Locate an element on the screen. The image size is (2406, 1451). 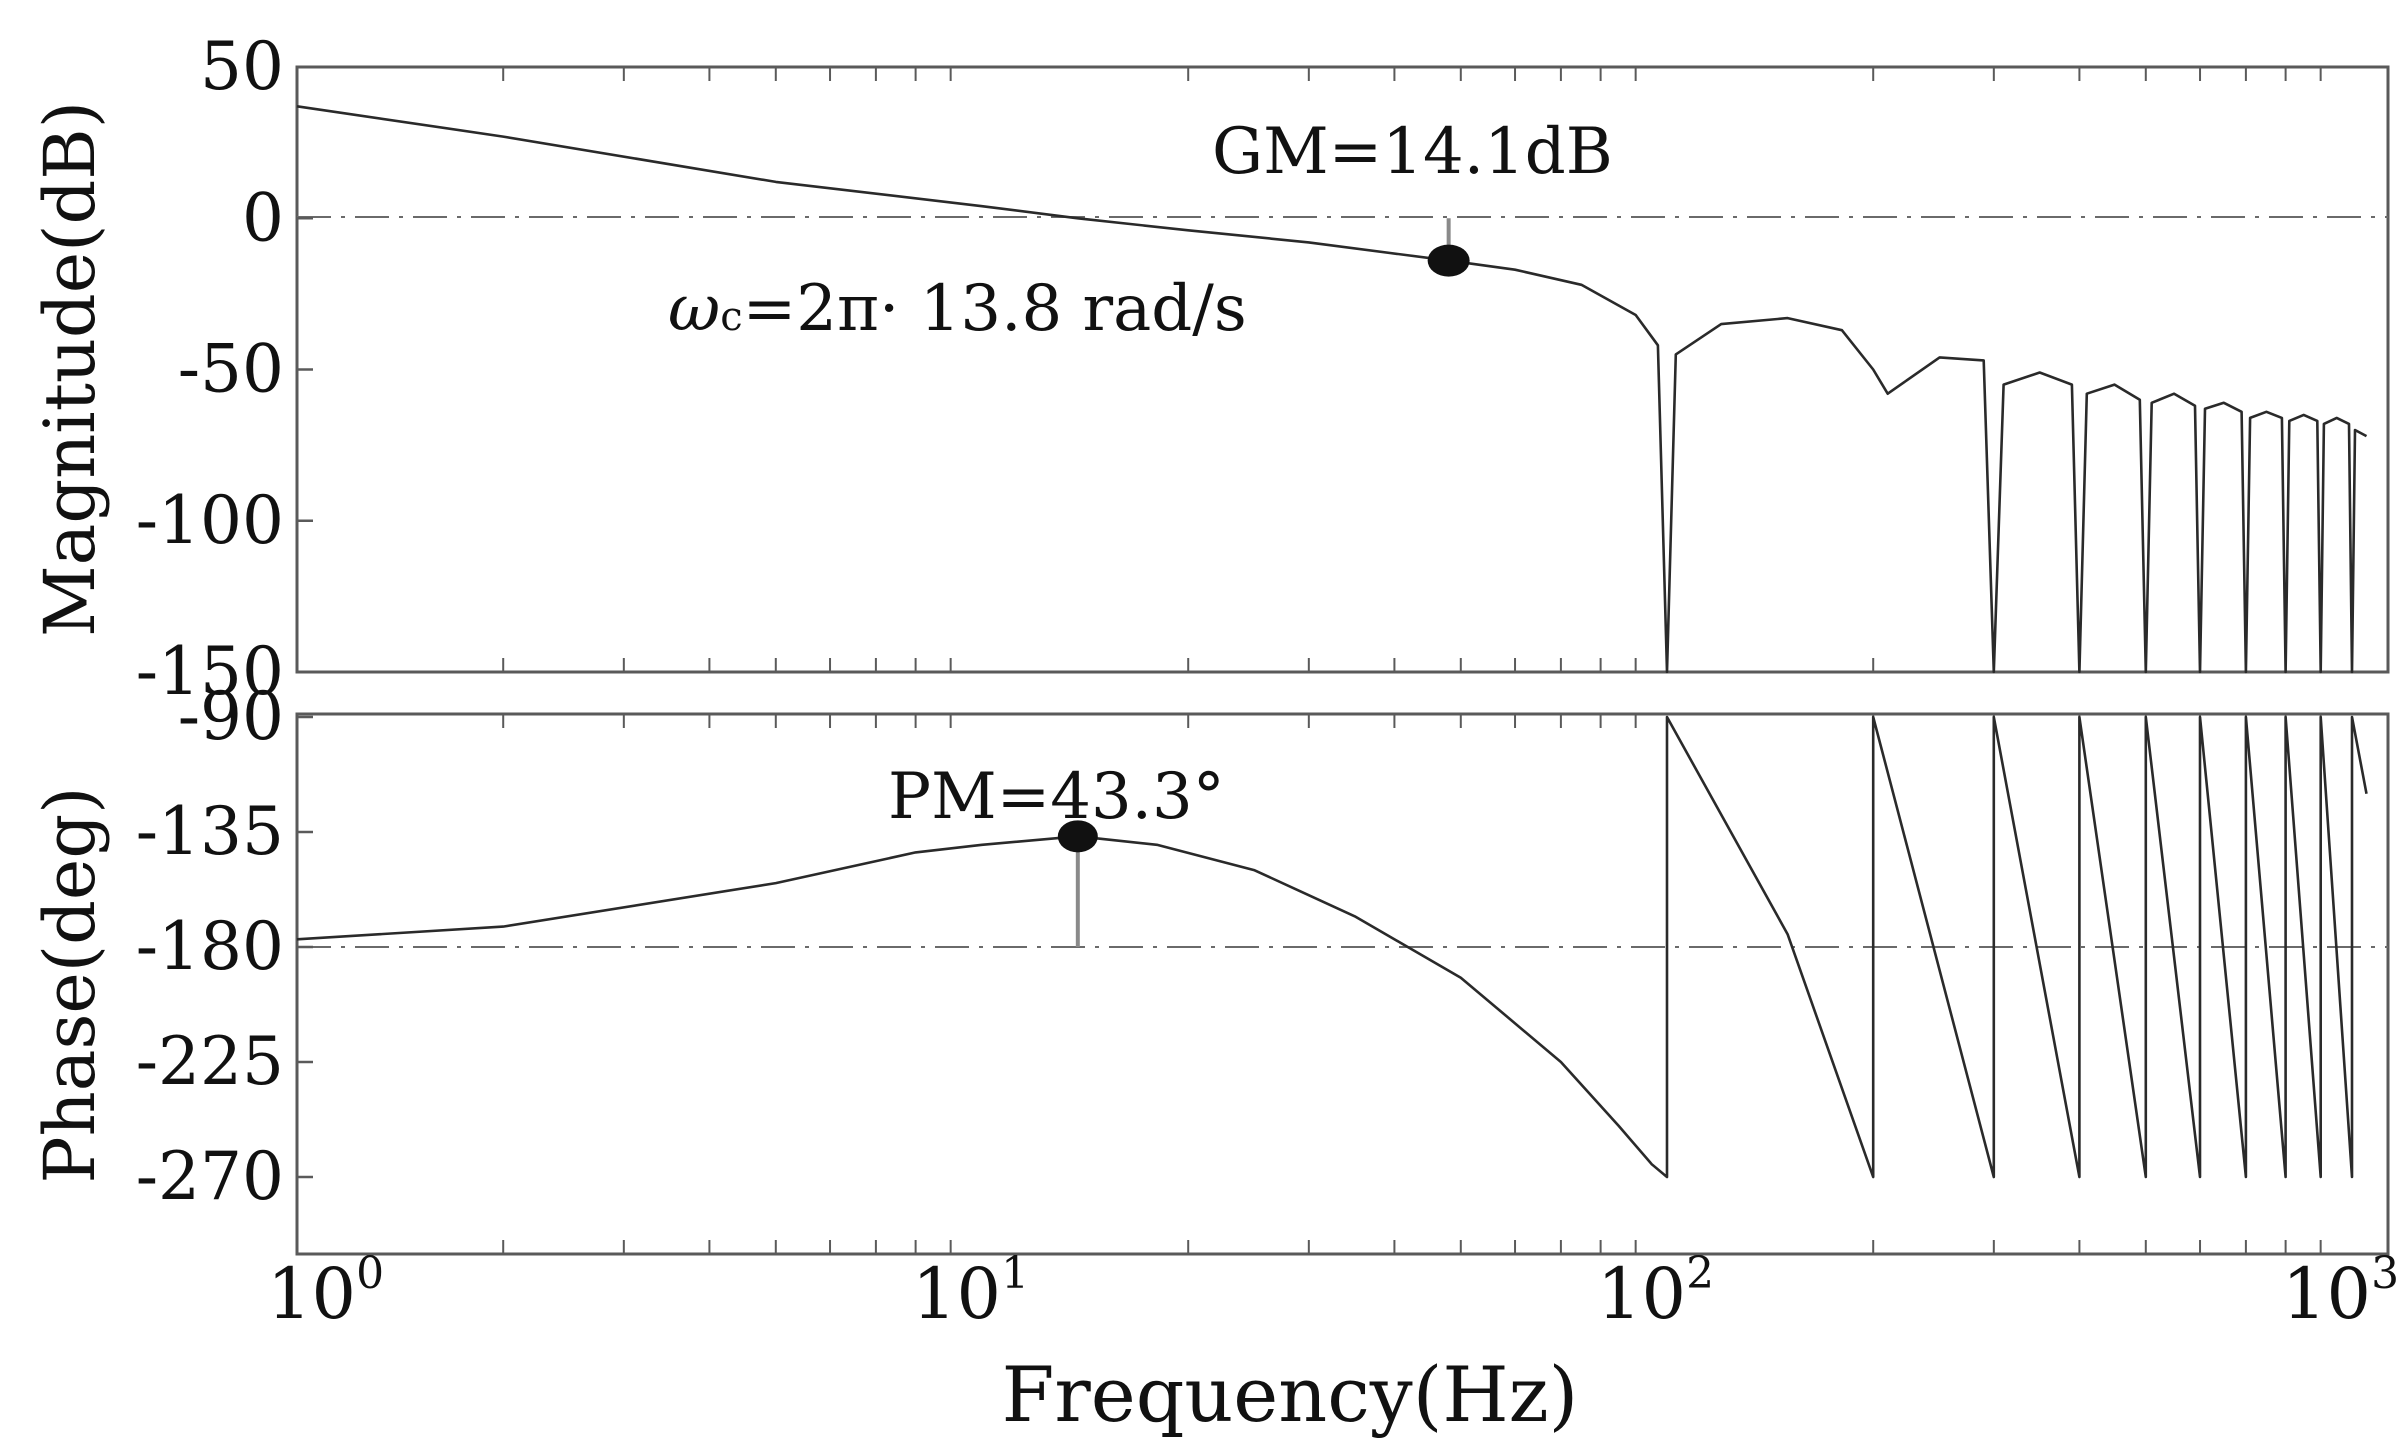
y-tick-label: 50 is located at coordinates (242, 66).